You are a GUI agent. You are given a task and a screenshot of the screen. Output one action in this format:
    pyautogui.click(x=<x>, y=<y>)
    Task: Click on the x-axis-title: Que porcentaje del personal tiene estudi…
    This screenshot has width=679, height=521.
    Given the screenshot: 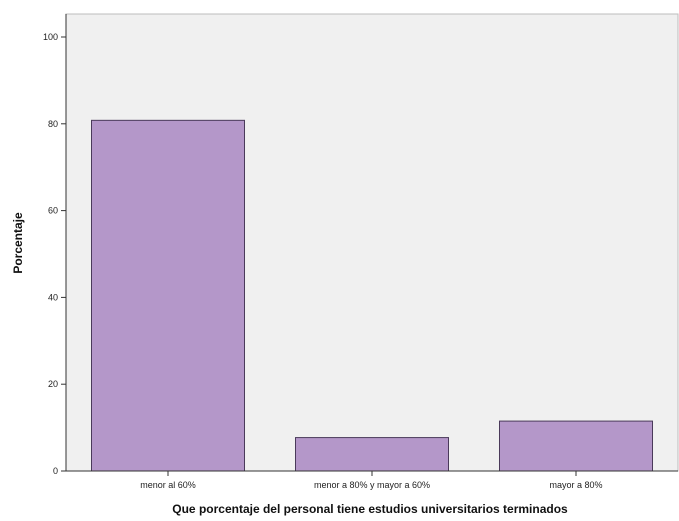 What is the action you would take?
    pyautogui.click(x=370, y=509)
    